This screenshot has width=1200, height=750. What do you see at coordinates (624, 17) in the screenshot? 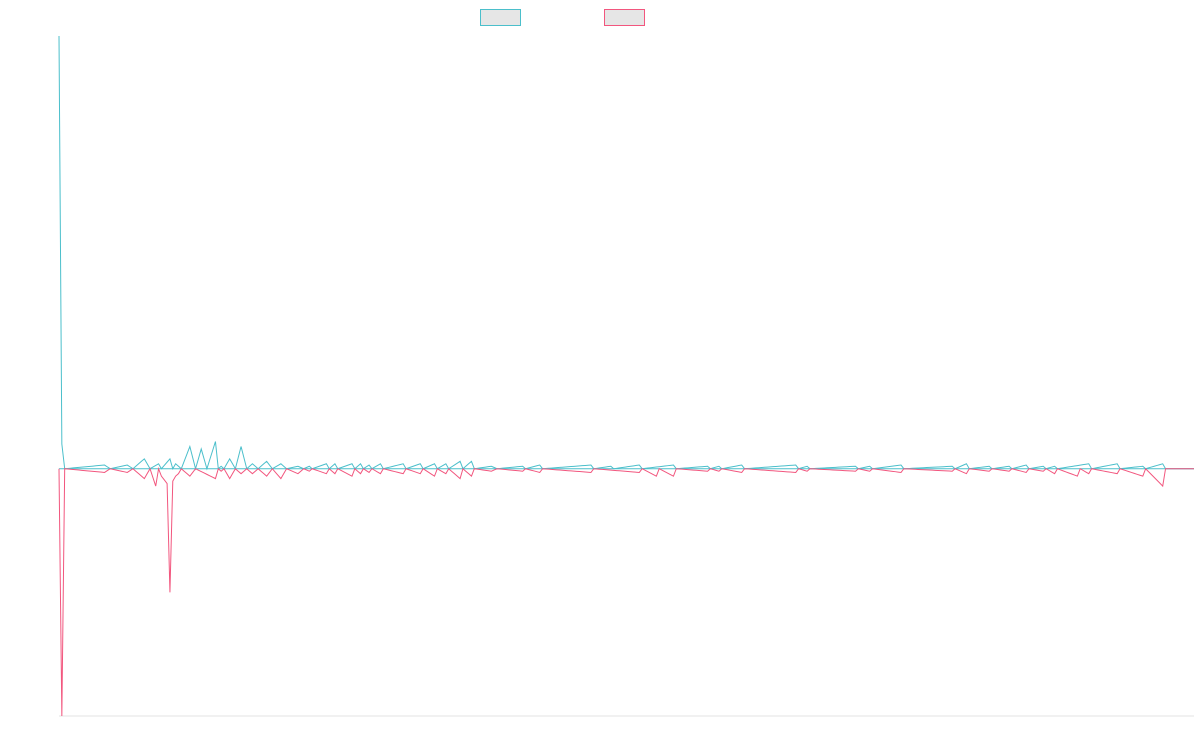
I see `legend-swatch-b` at bounding box center [624, 17].